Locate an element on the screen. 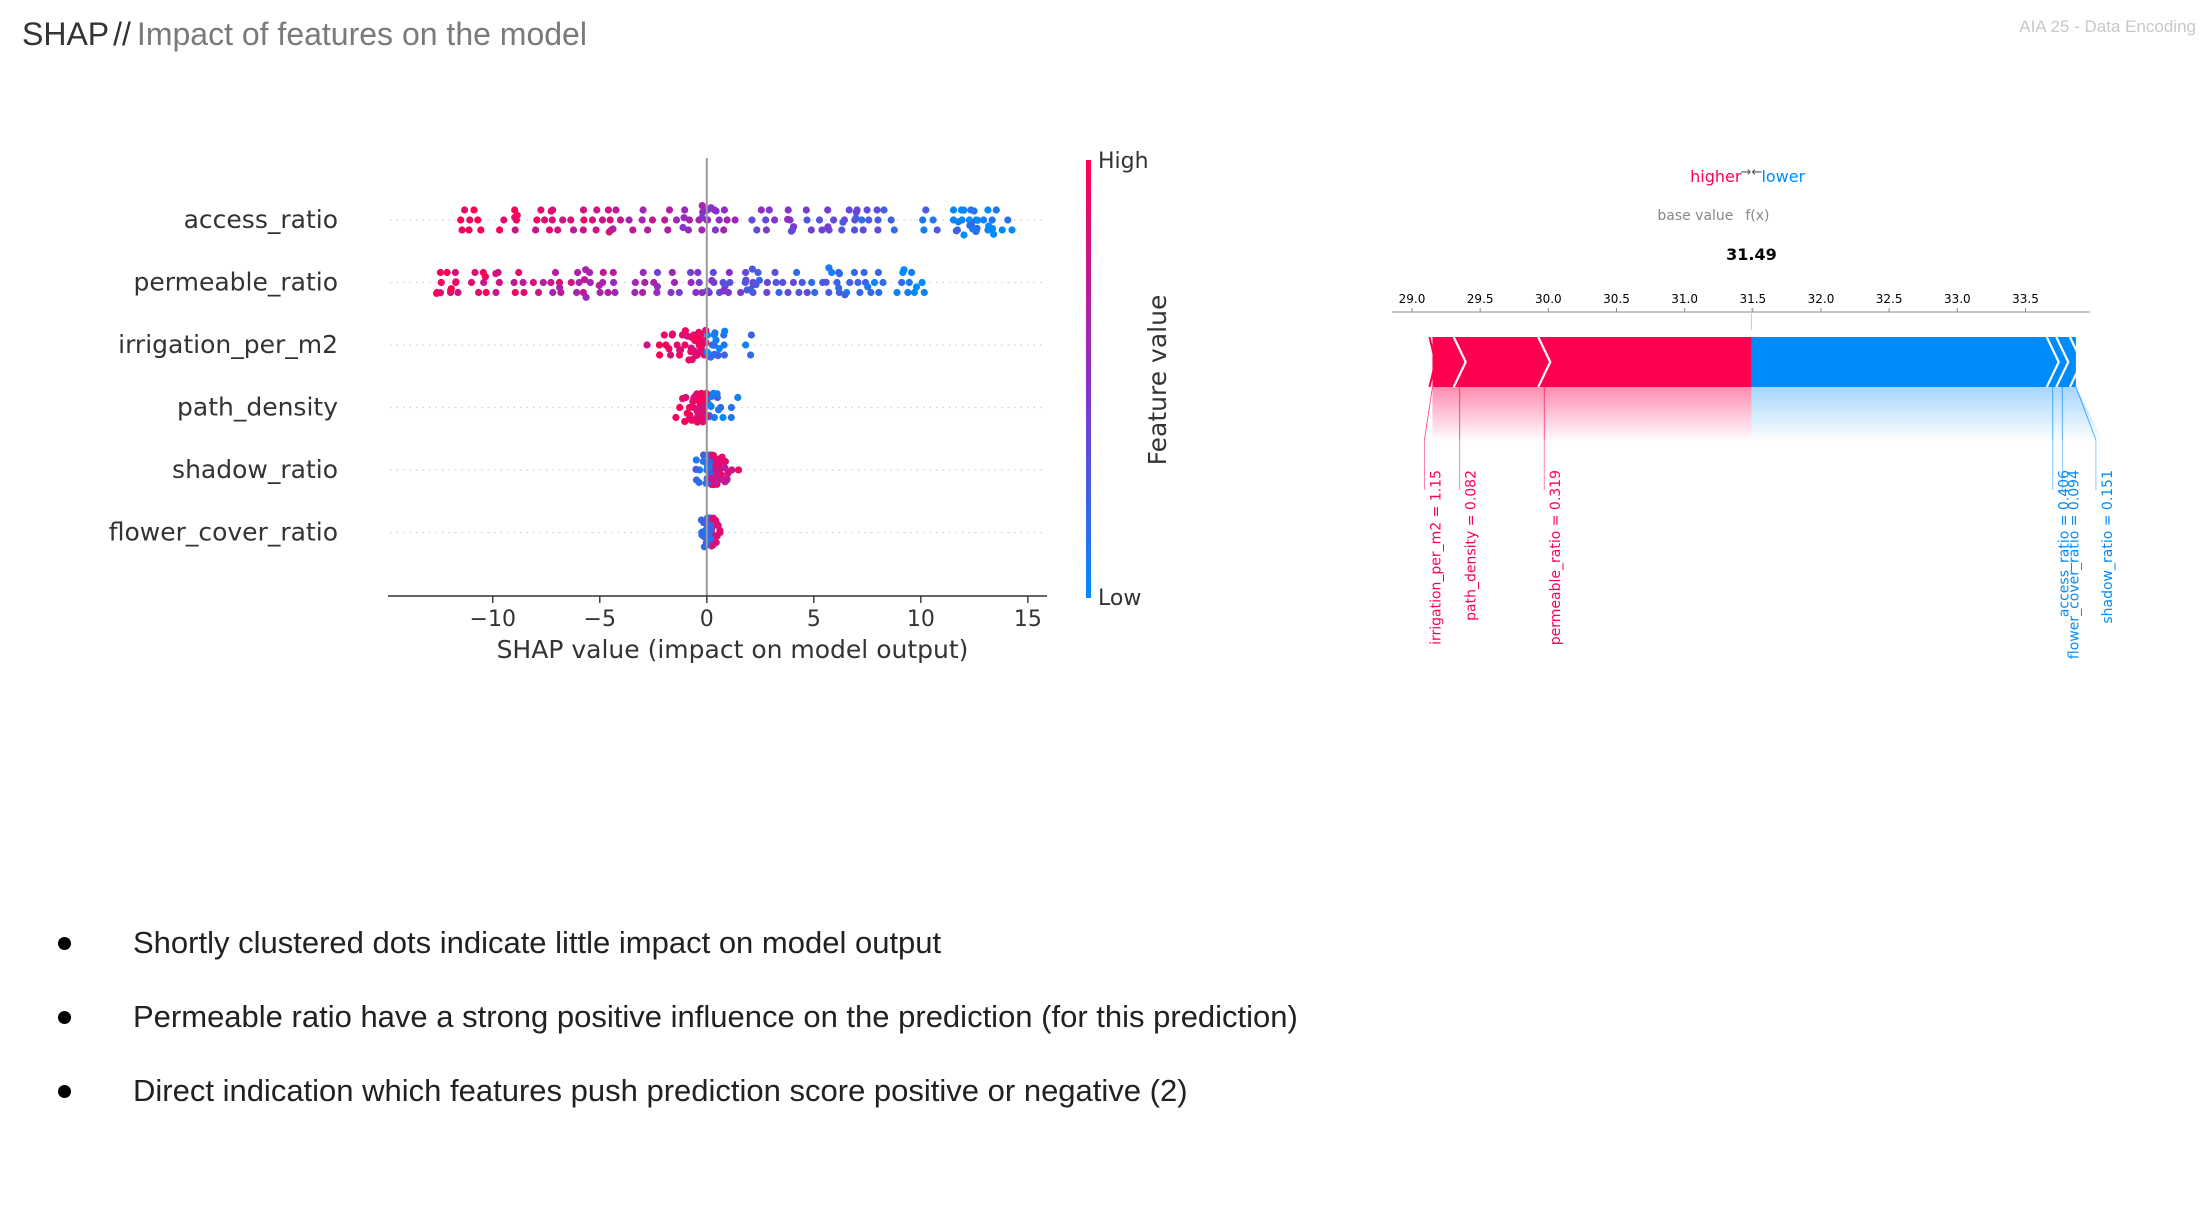  bullet-dot-icon is located at coordinates (64, 943).